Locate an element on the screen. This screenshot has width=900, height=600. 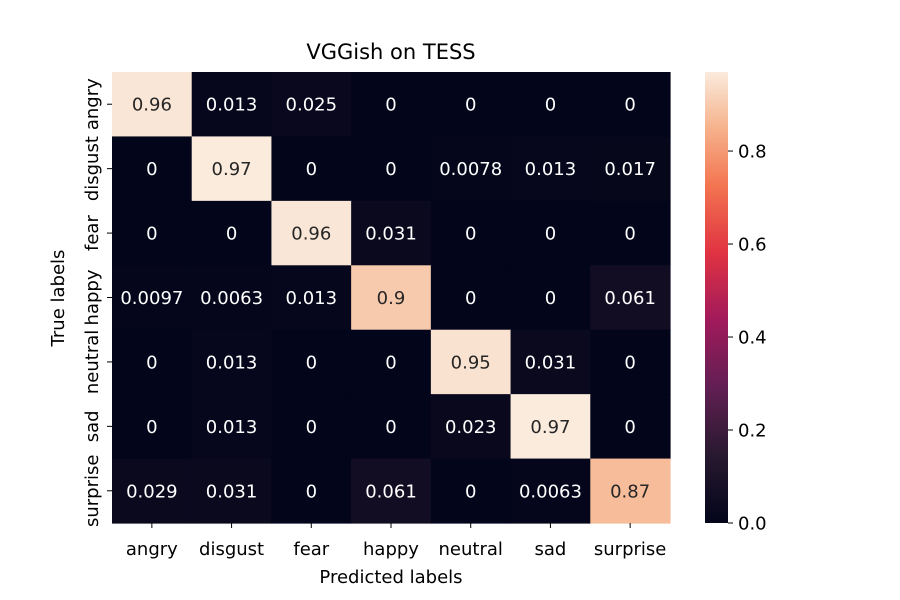
colorbar-tick-label: 0.2 is located at coordinates (752, 431).